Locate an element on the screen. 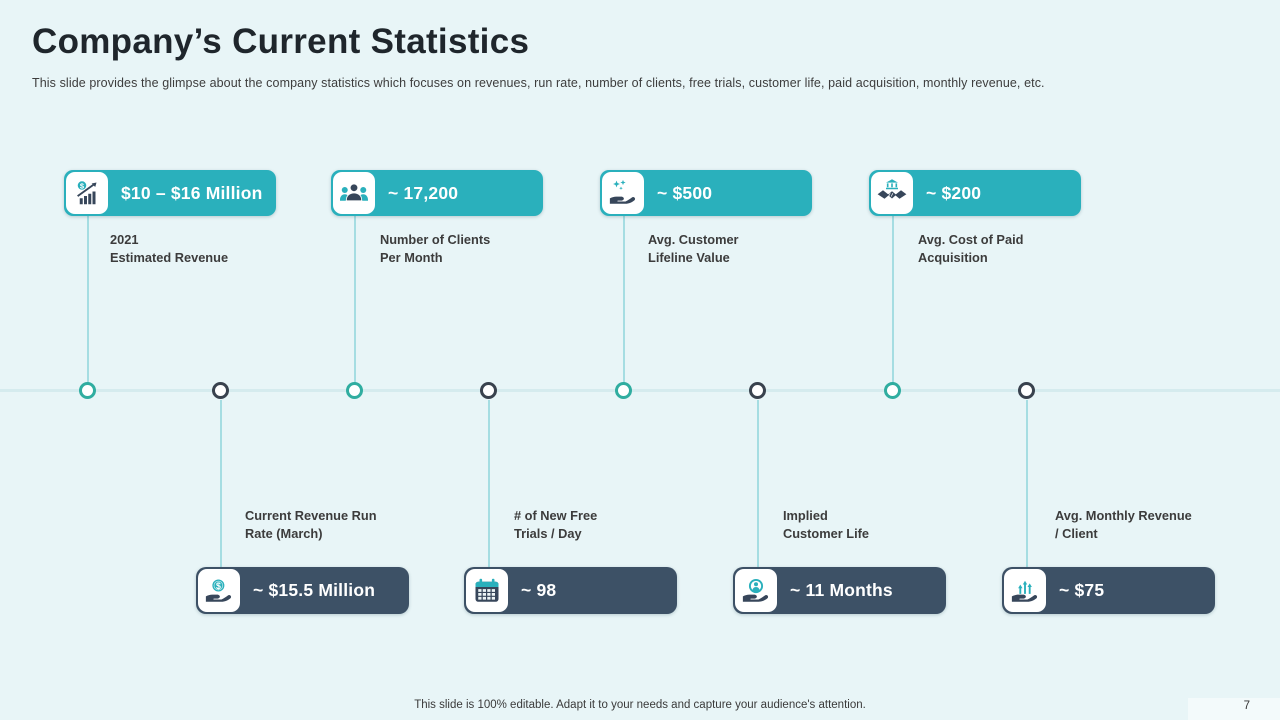 The width and height of the screenshot is (1280, 720). stat-label-customer-lifeline-value: Avg. Customer Lifeline Value is located at coordinates (693, 248).